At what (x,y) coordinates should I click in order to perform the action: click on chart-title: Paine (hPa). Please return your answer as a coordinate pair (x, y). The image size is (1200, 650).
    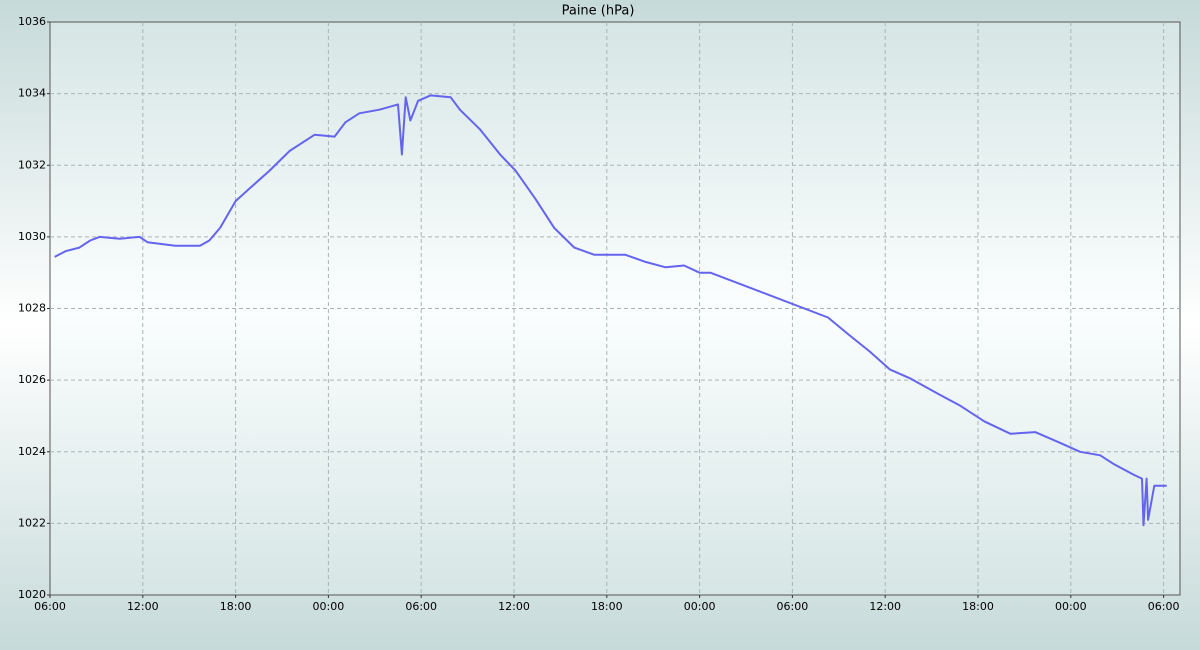
    Looking at the image, I should click on (598, 11).